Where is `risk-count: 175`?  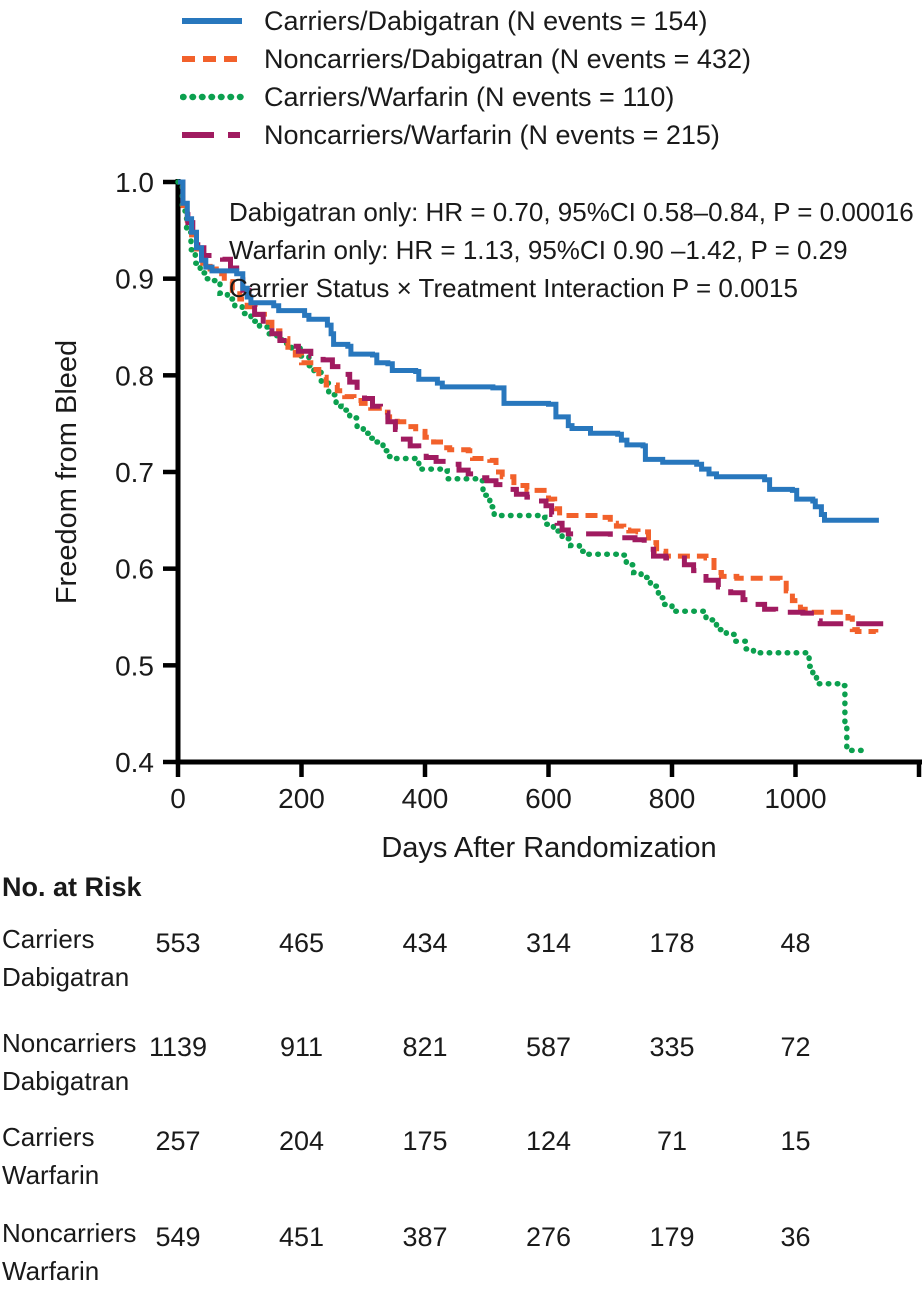
risk-count: 175 is located at coordinates (425, 1141).